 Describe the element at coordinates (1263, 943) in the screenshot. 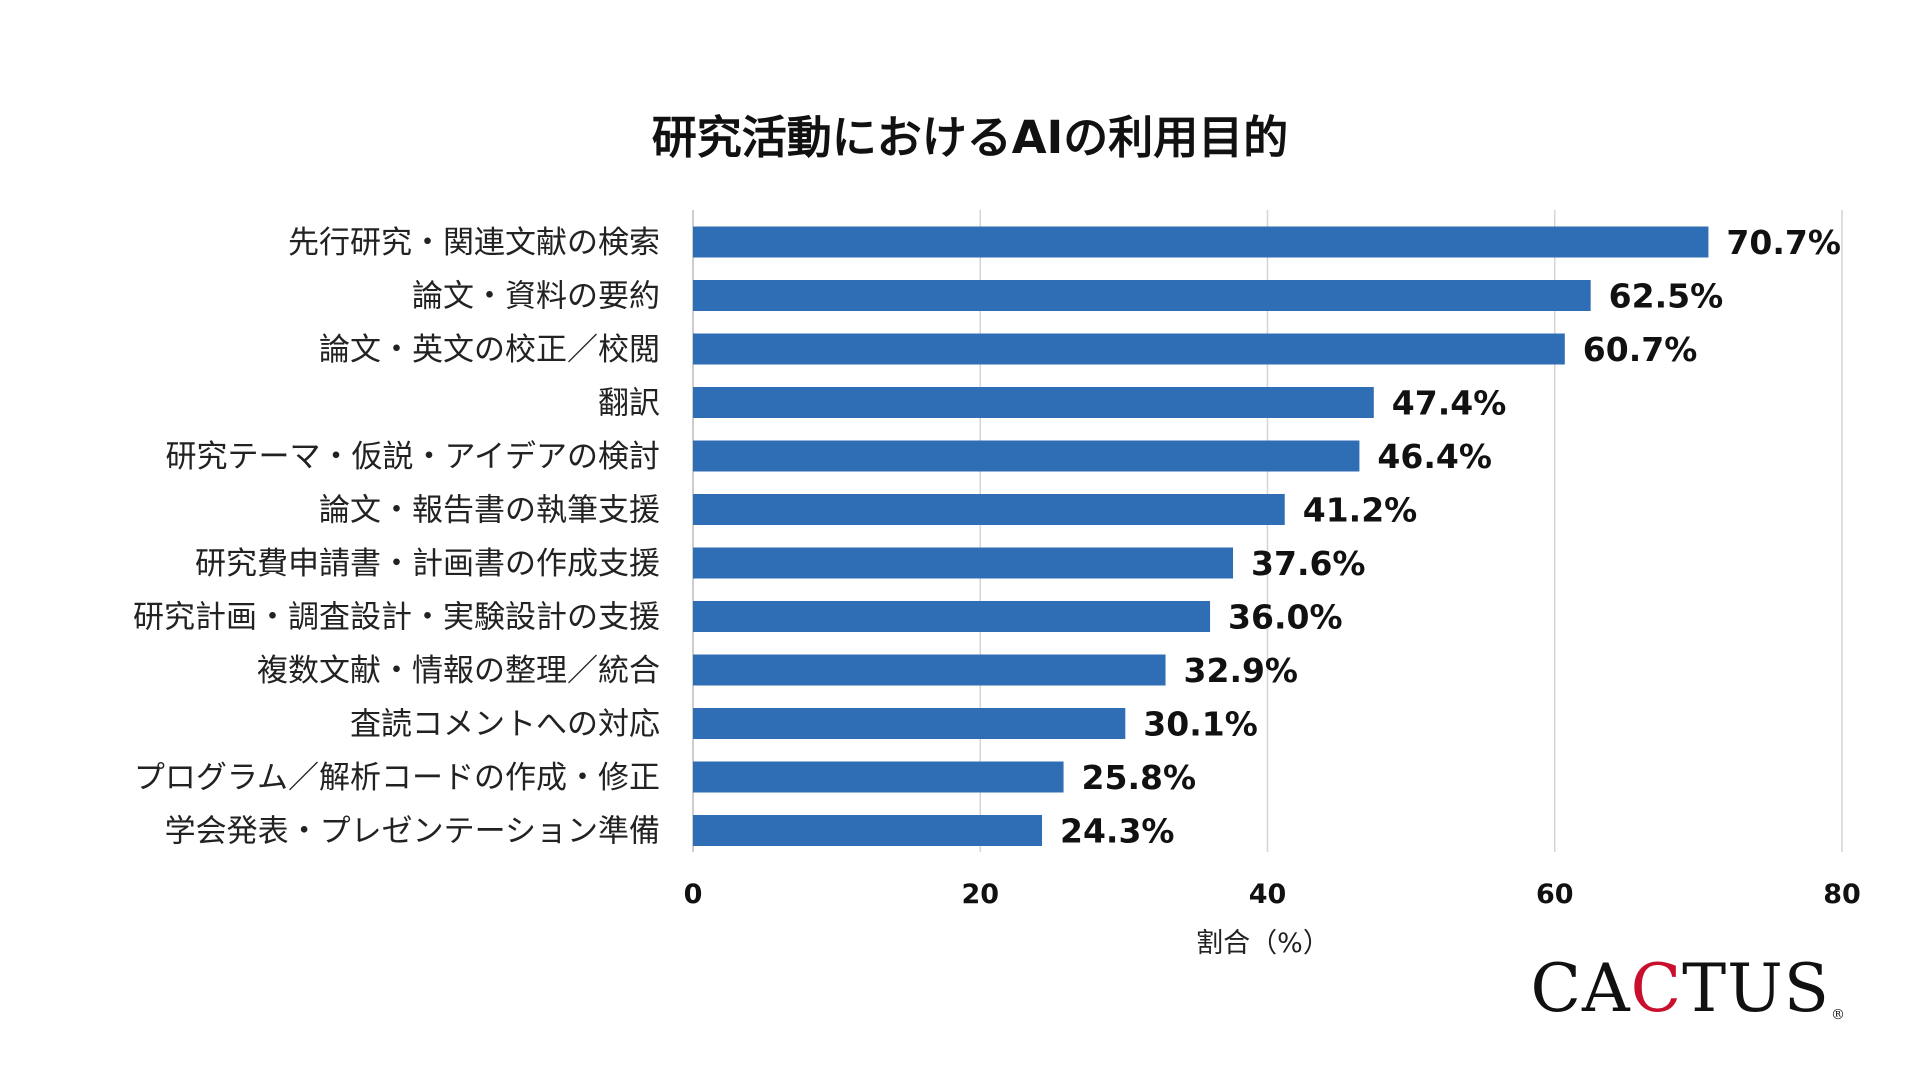

I see `x-axis-label: 割合（%）` at that location.